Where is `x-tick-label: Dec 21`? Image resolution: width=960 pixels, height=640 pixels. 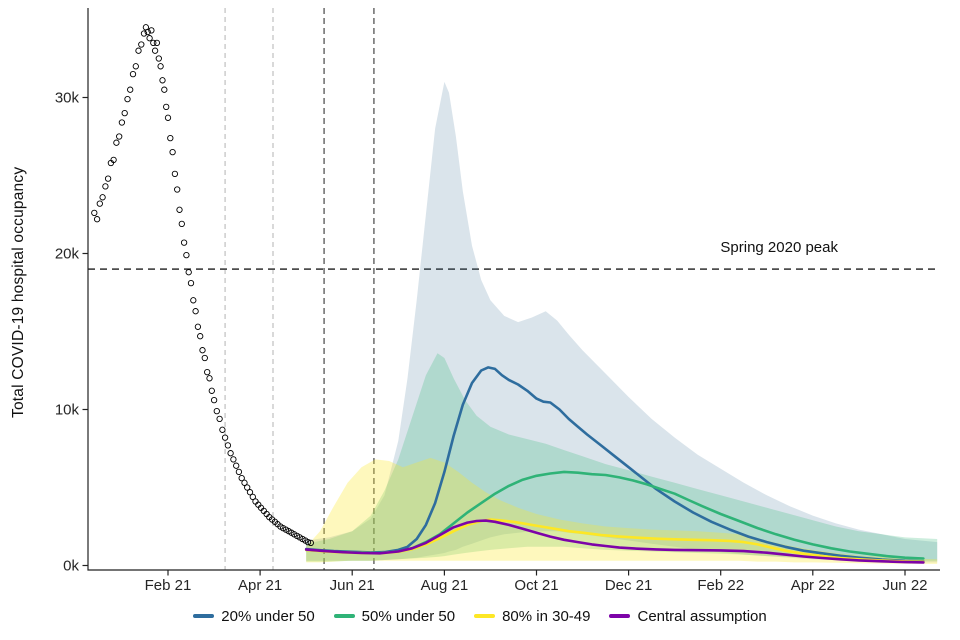 x-tick-label: Dec 21 is located at coordinates (629, 585).